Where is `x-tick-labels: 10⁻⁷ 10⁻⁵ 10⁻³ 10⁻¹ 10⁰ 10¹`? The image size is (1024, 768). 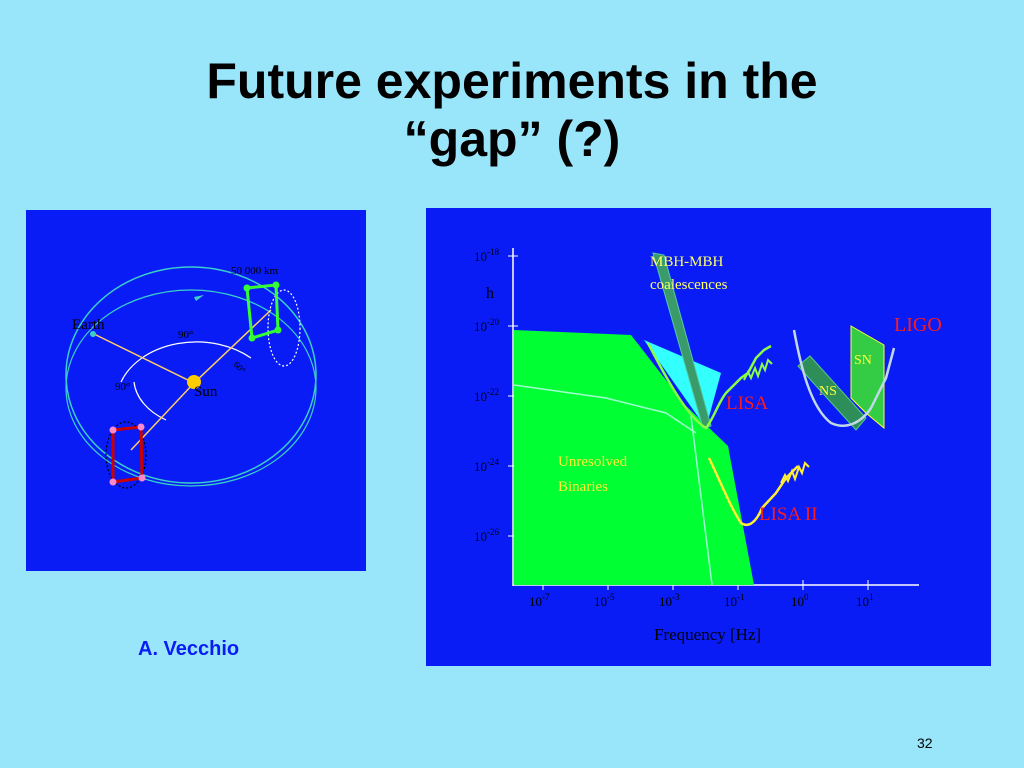
x-tick-labels: 10⁻⁷ 10⁻⁵ 10⁻³ 10⁻¹ 10⁰ 10¹ is located at coordinates (701, 600).